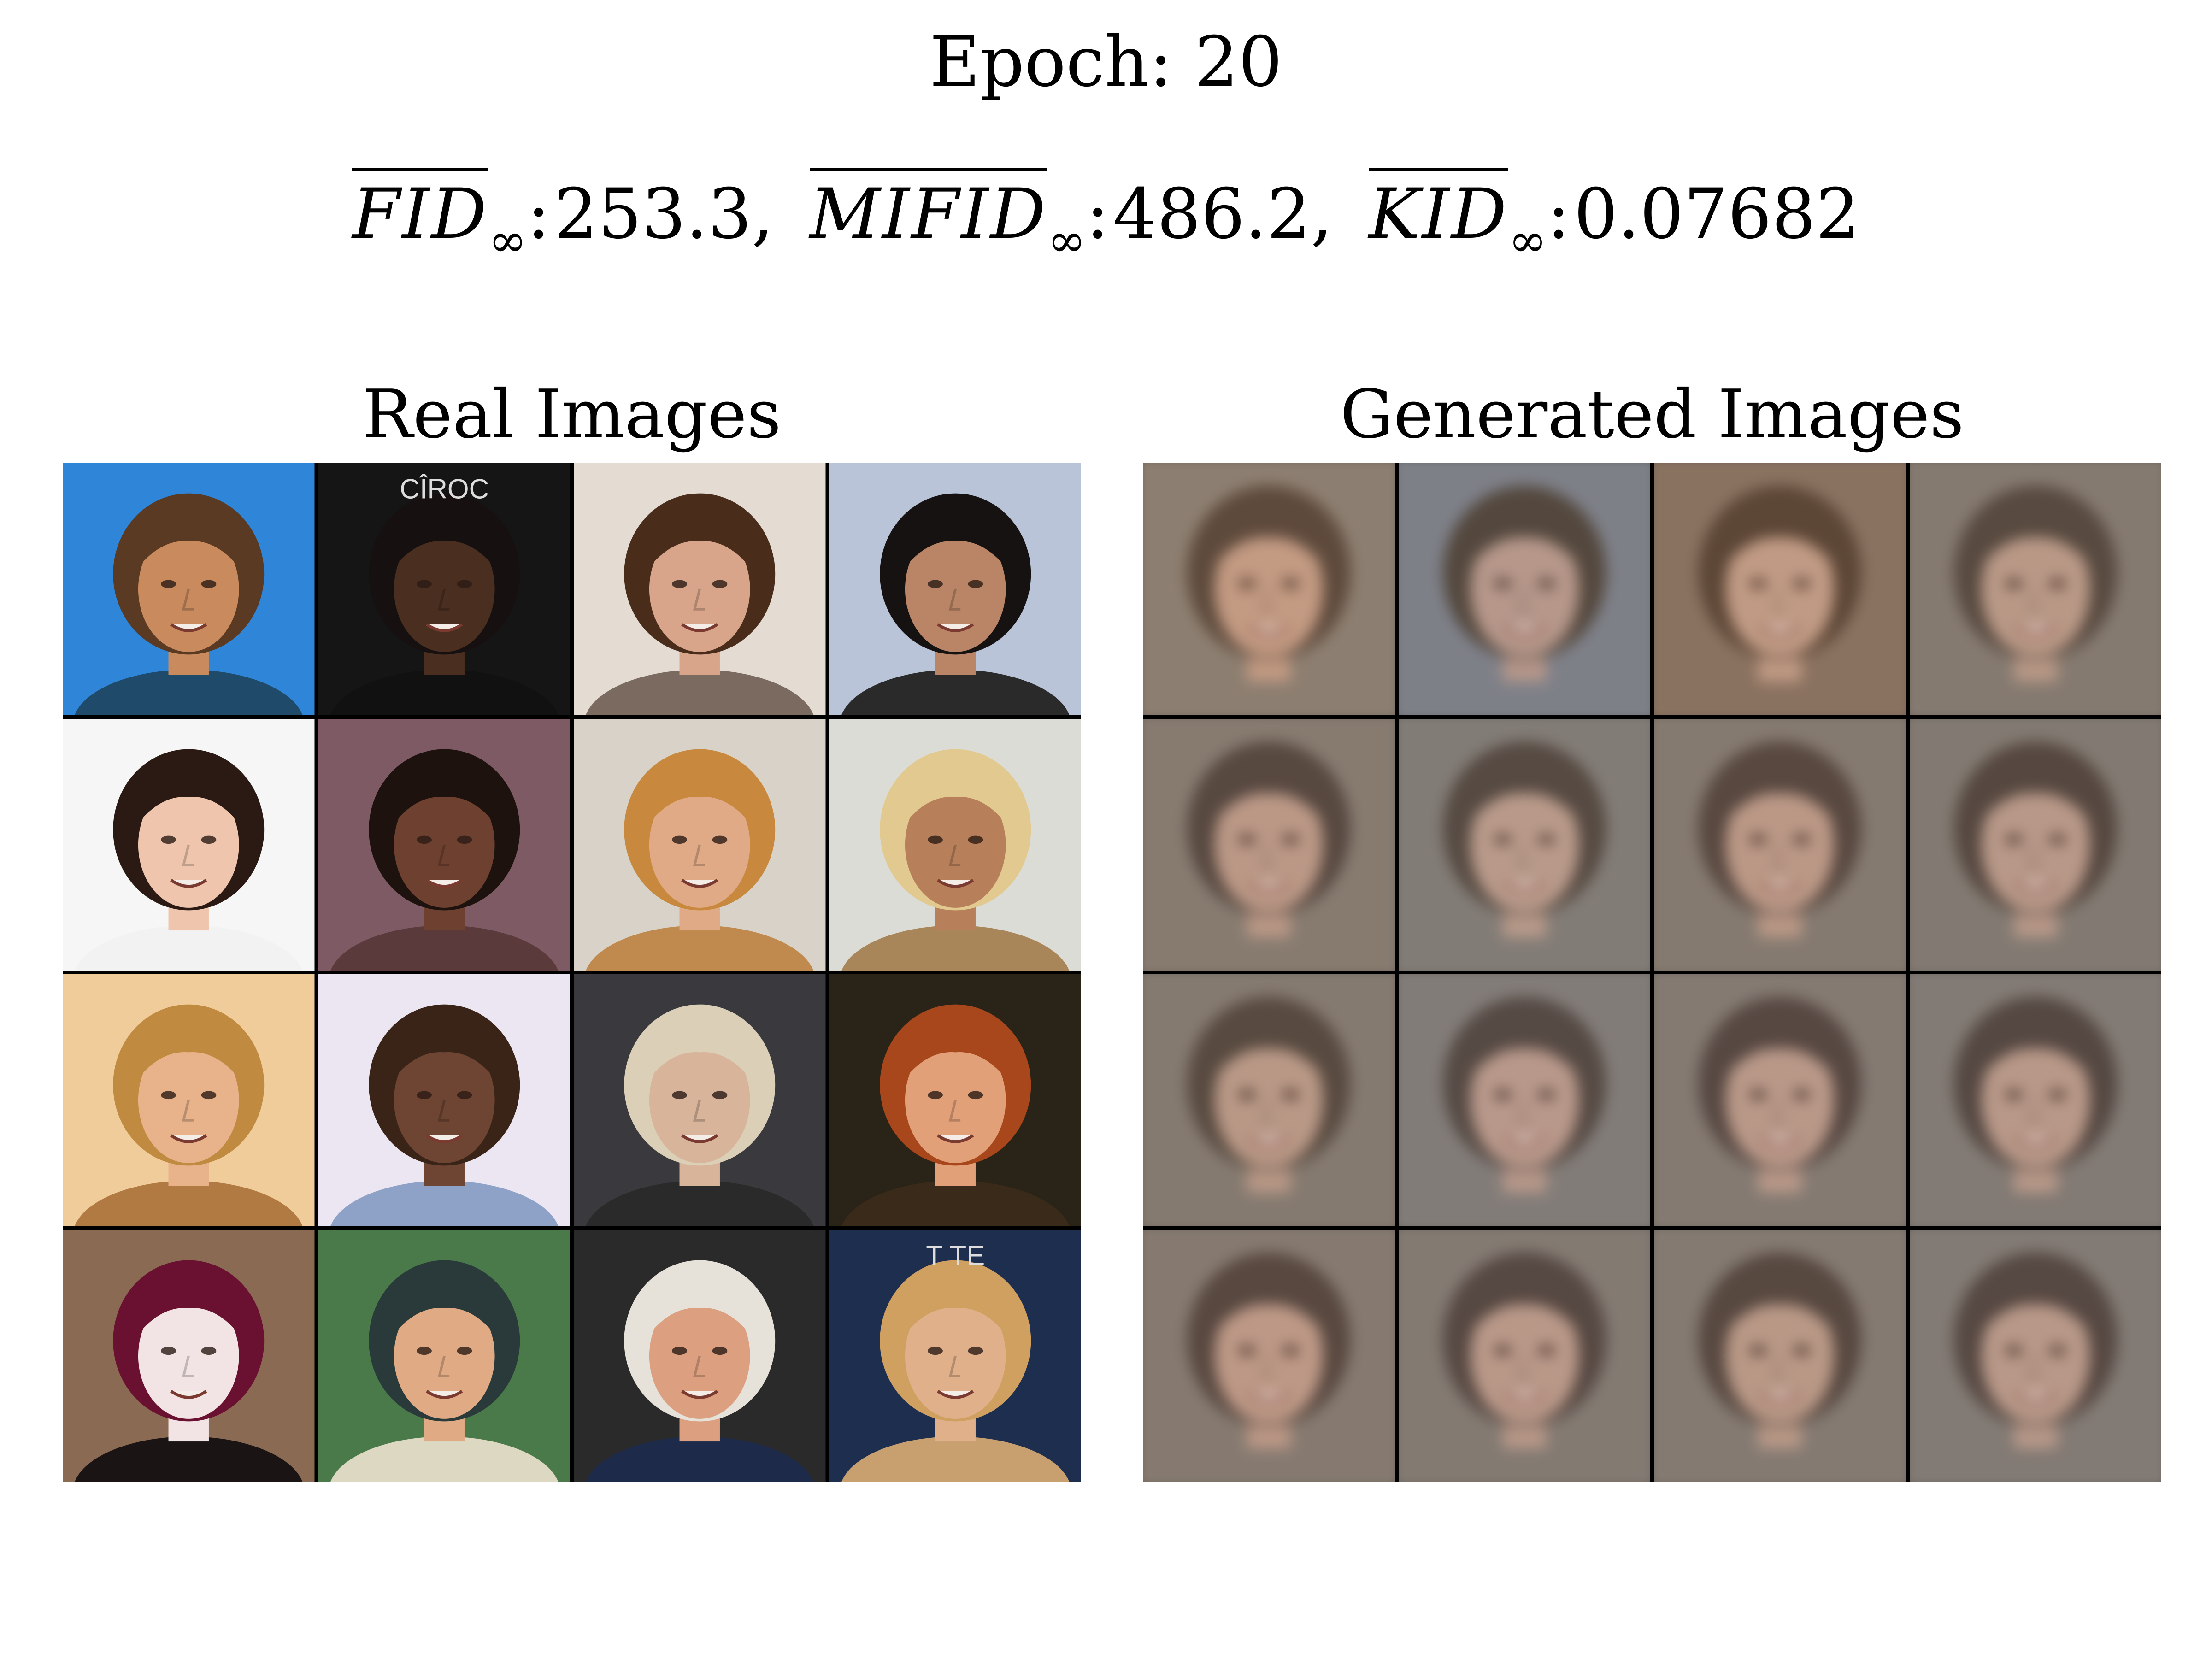 The height and width of the screenshot is (1659, 2212). I want to click on tile-text: T TE, so click(955, 1255).